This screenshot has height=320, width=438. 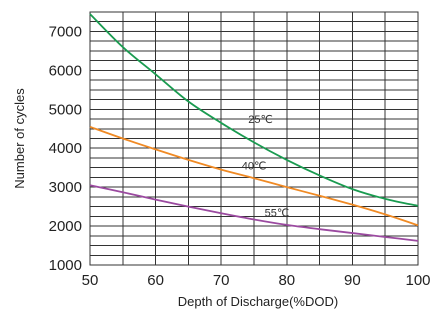 I want to click on y-tick-label: 5000, so click(x=65, y=109).